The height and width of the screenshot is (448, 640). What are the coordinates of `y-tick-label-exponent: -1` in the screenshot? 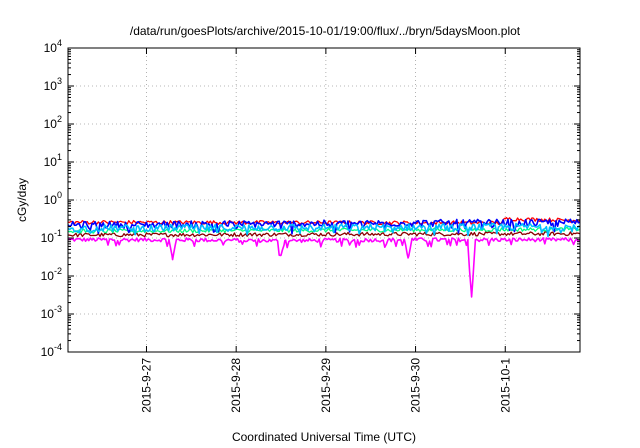 It's located at (58, 233).